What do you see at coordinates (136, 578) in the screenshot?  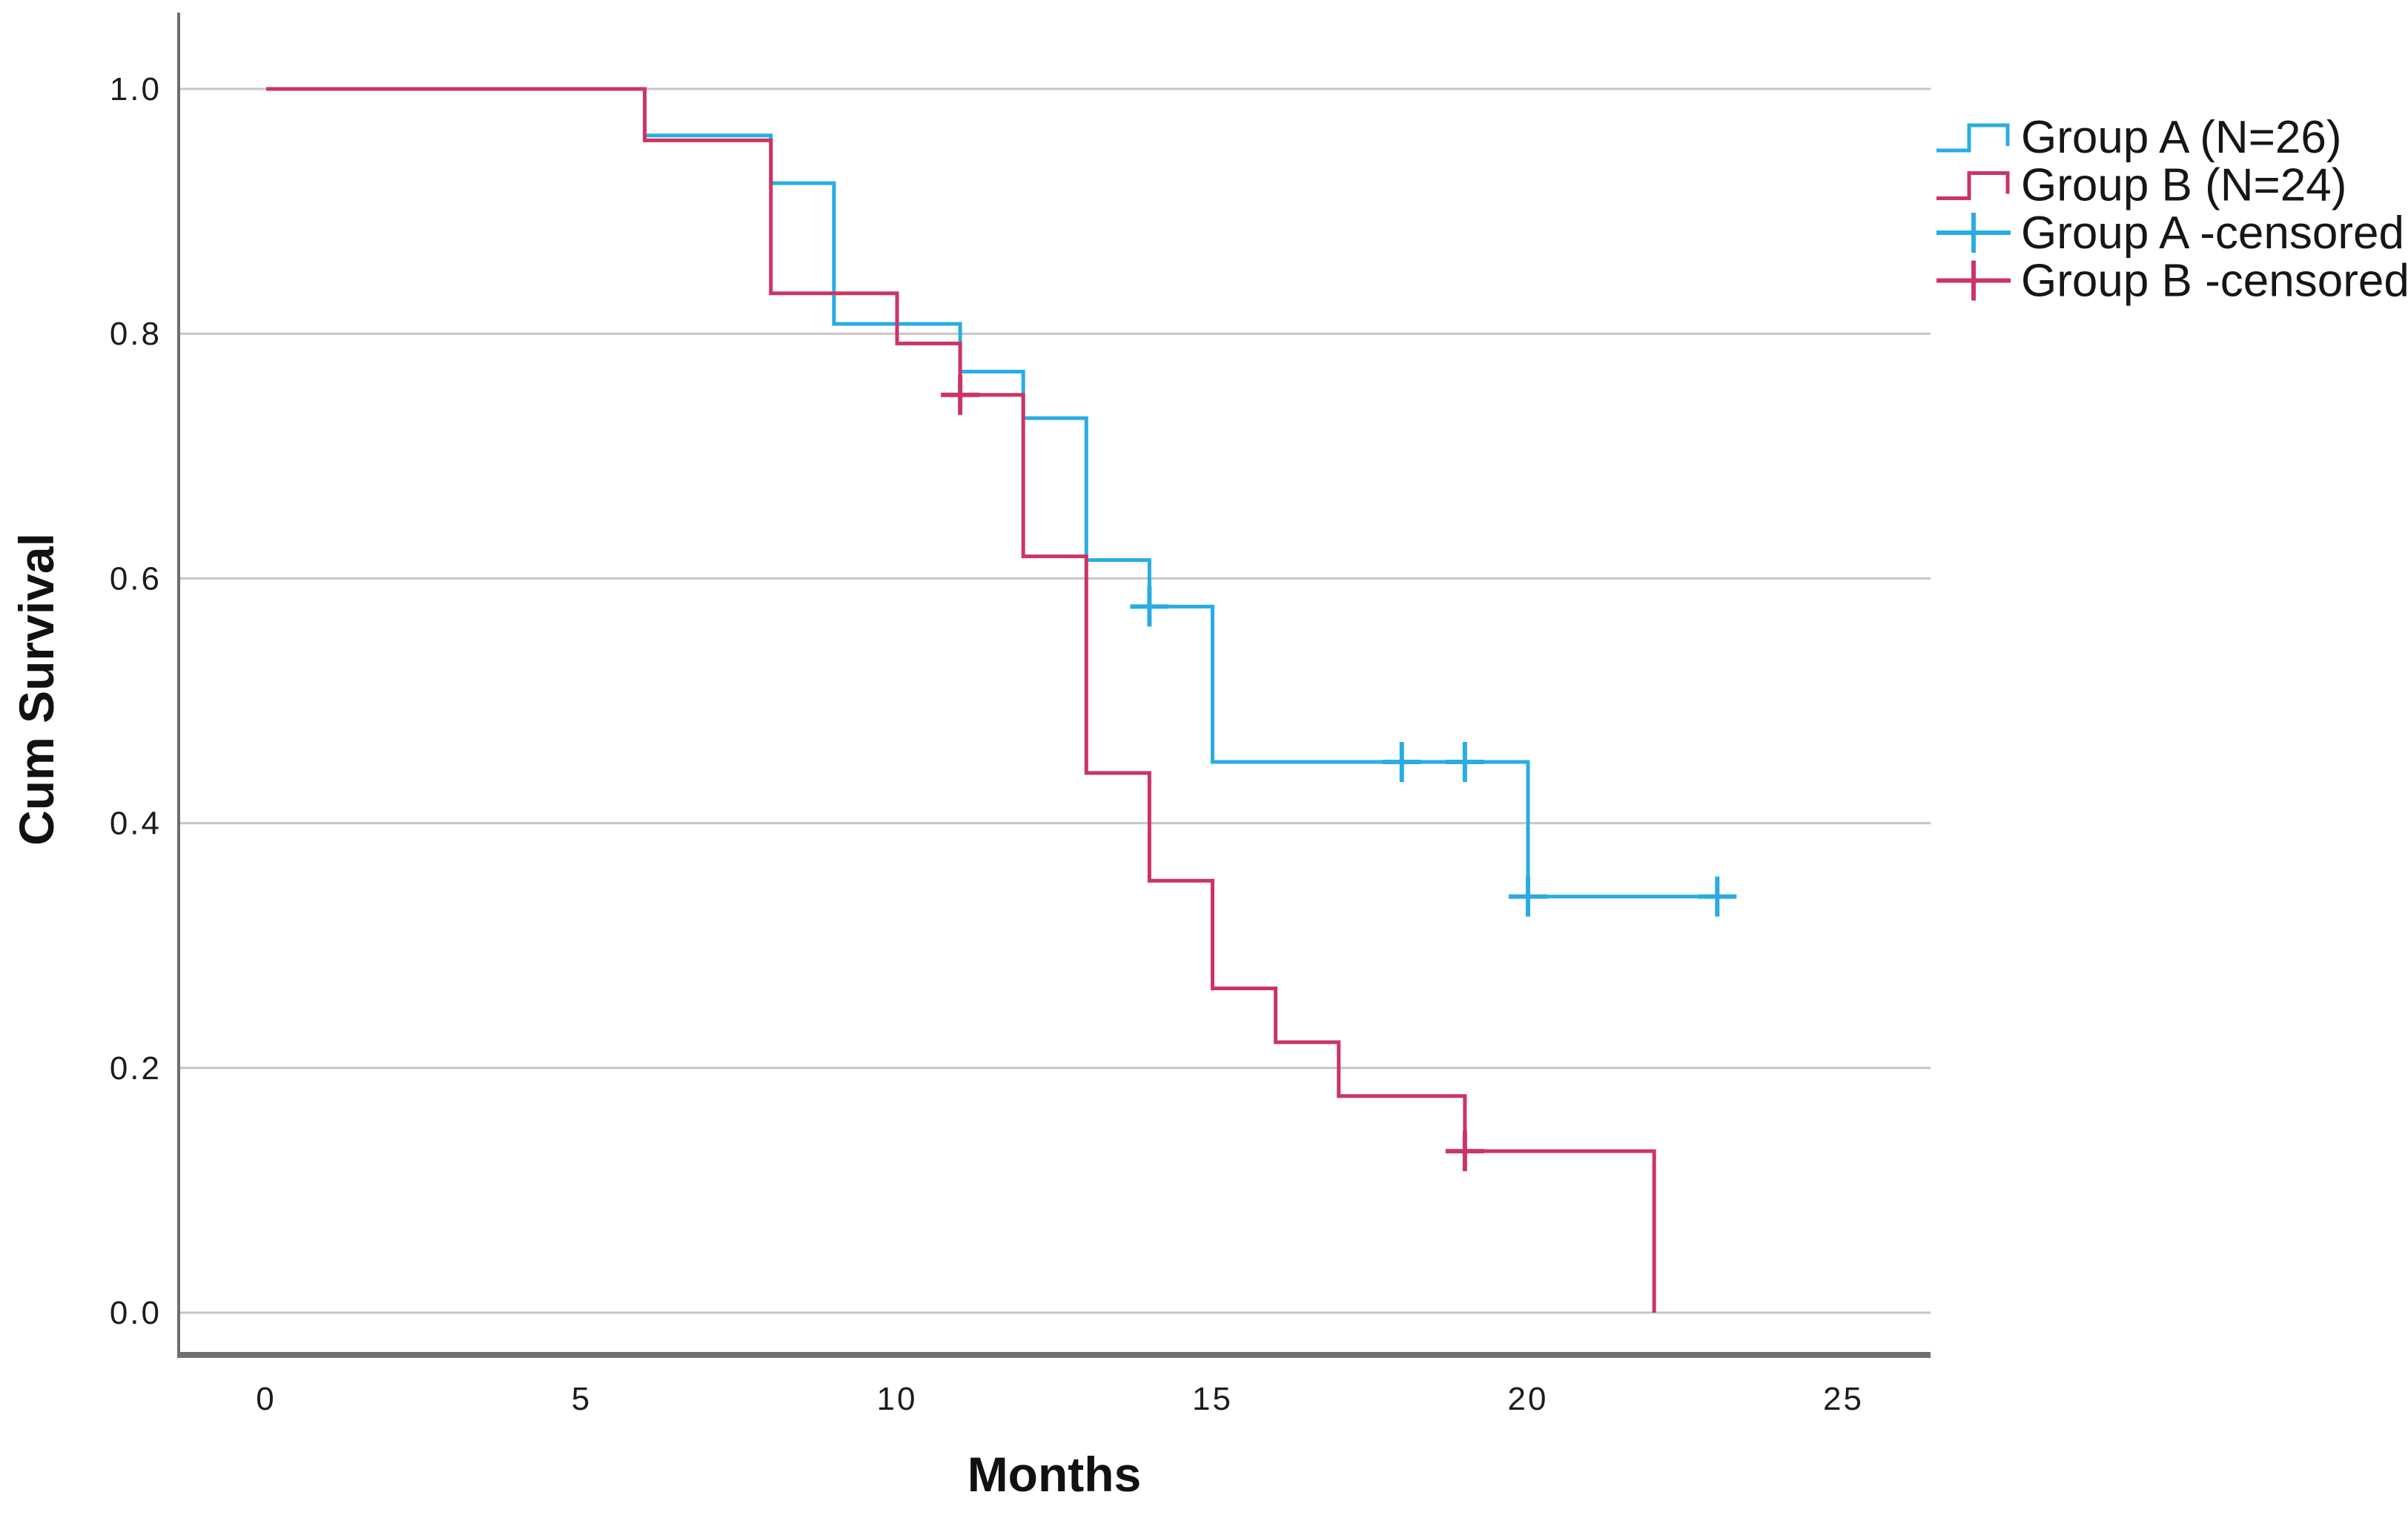 I see `y-tick-label: 0.6` at bounding box center [136, 578].